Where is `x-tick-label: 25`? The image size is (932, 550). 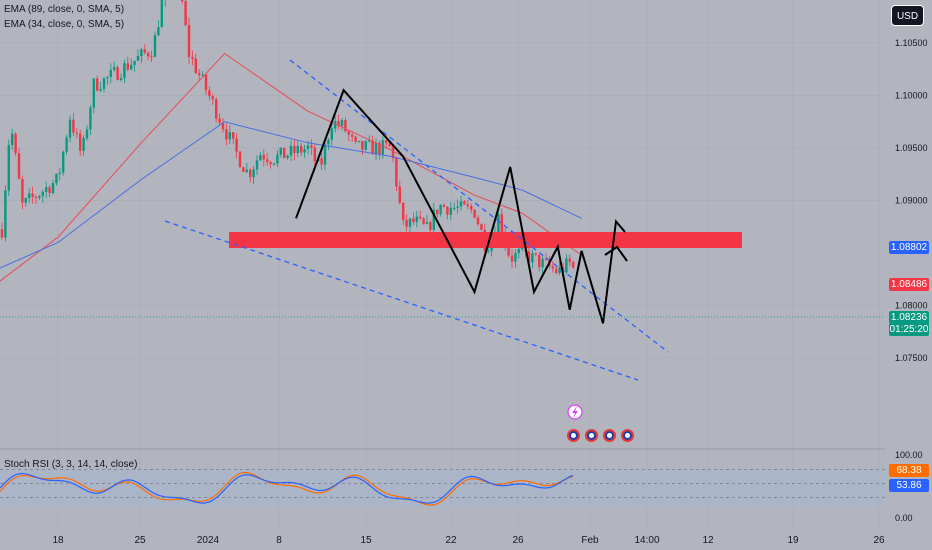
x-tick-label: 25 is located at coordinates (140, 540).